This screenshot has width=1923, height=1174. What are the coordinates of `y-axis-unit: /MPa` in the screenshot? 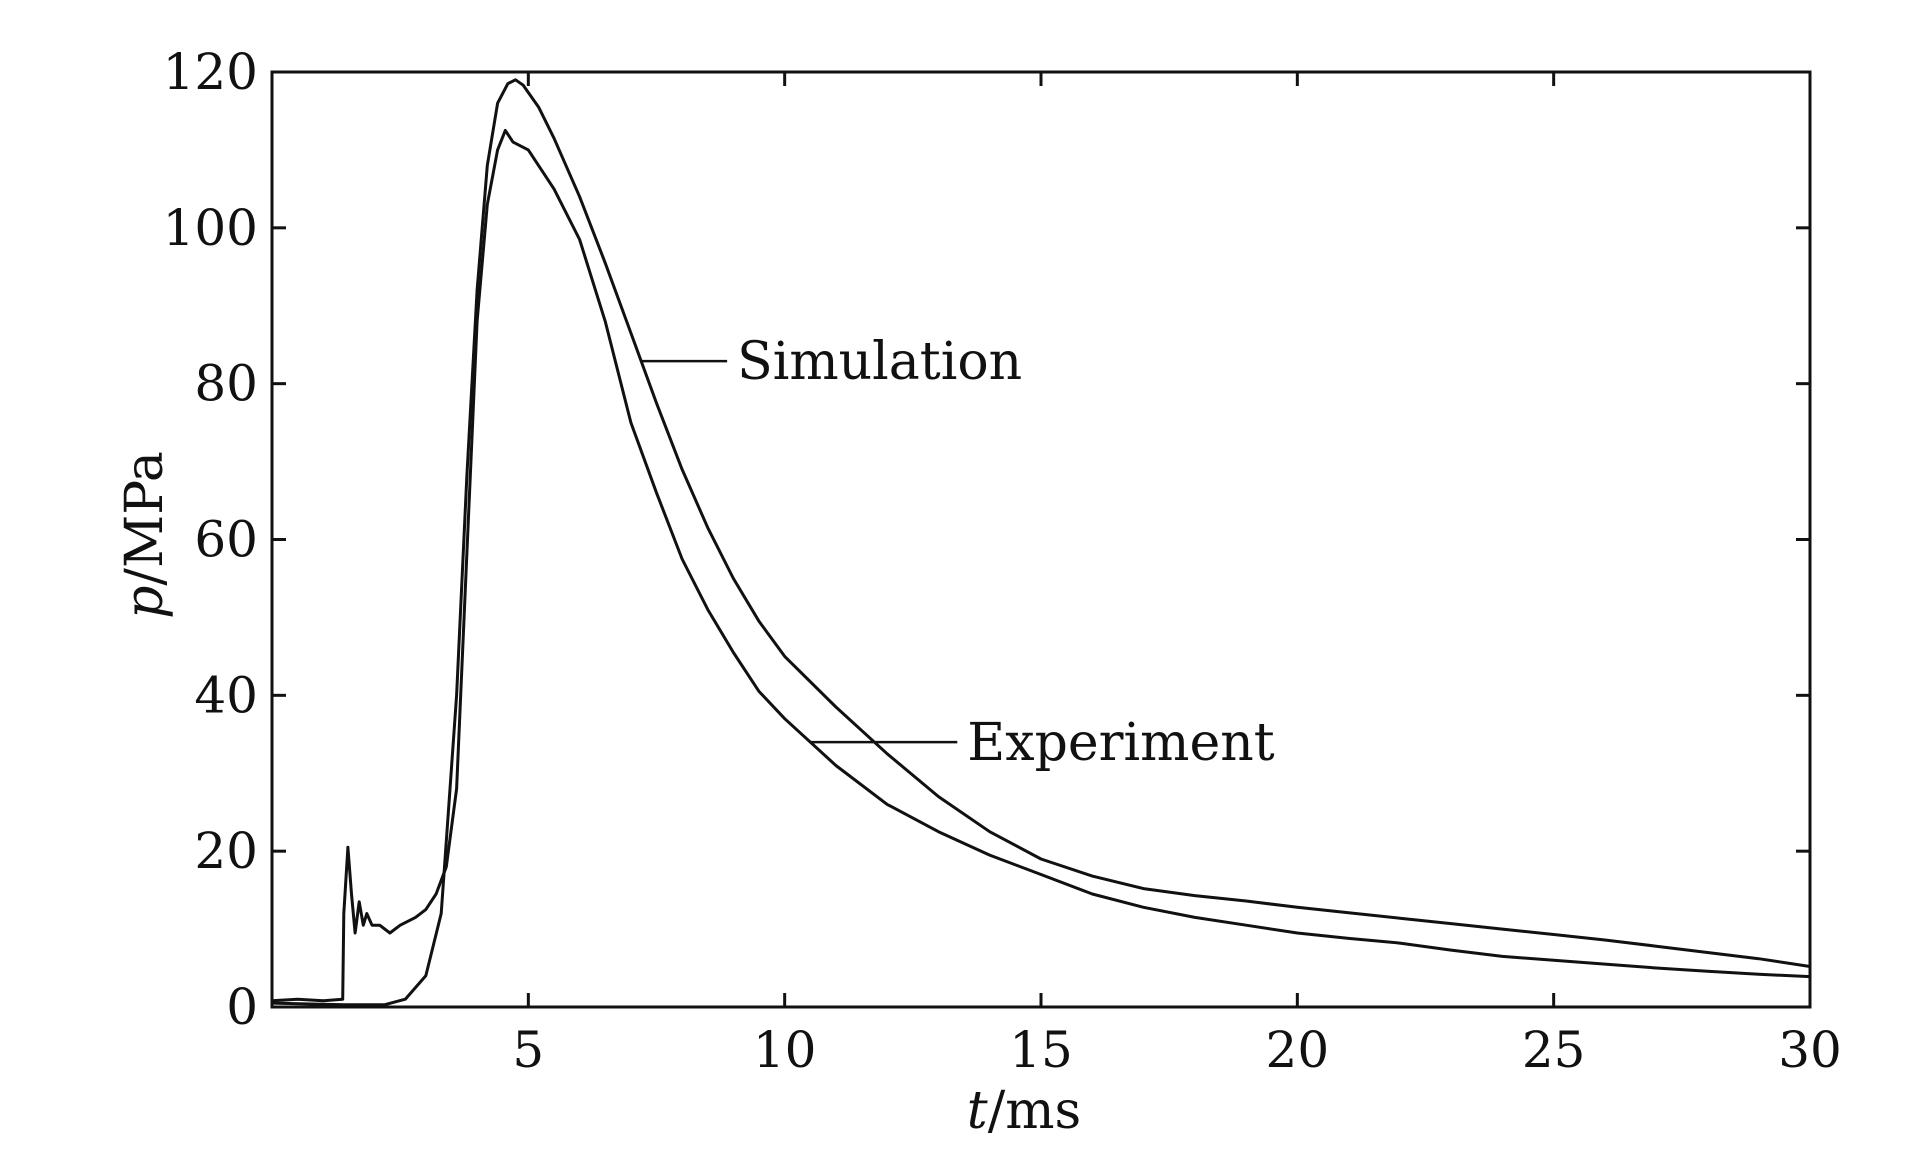 It's located at (145, 518).